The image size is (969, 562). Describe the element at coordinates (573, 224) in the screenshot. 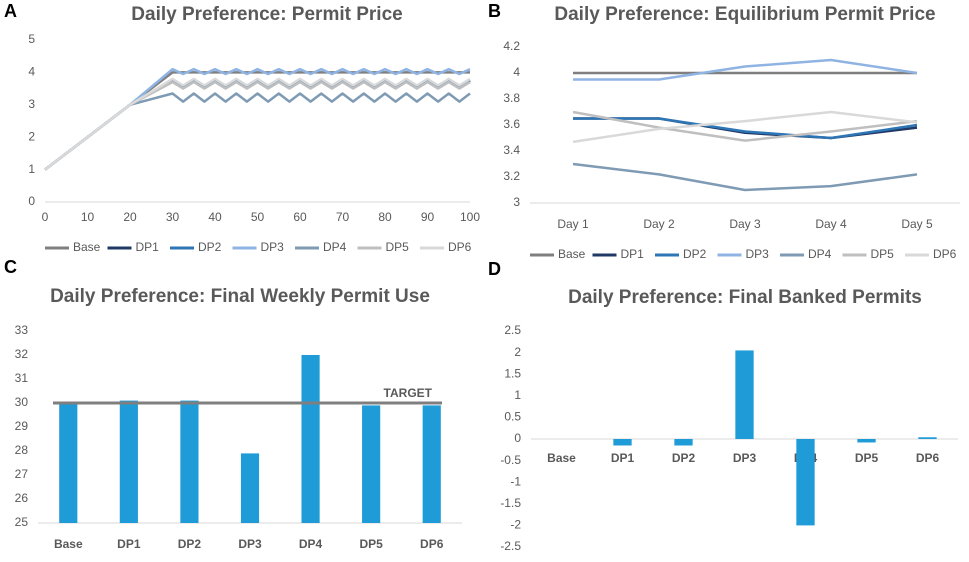

I see `x-tick-label: Day 1` at that location.